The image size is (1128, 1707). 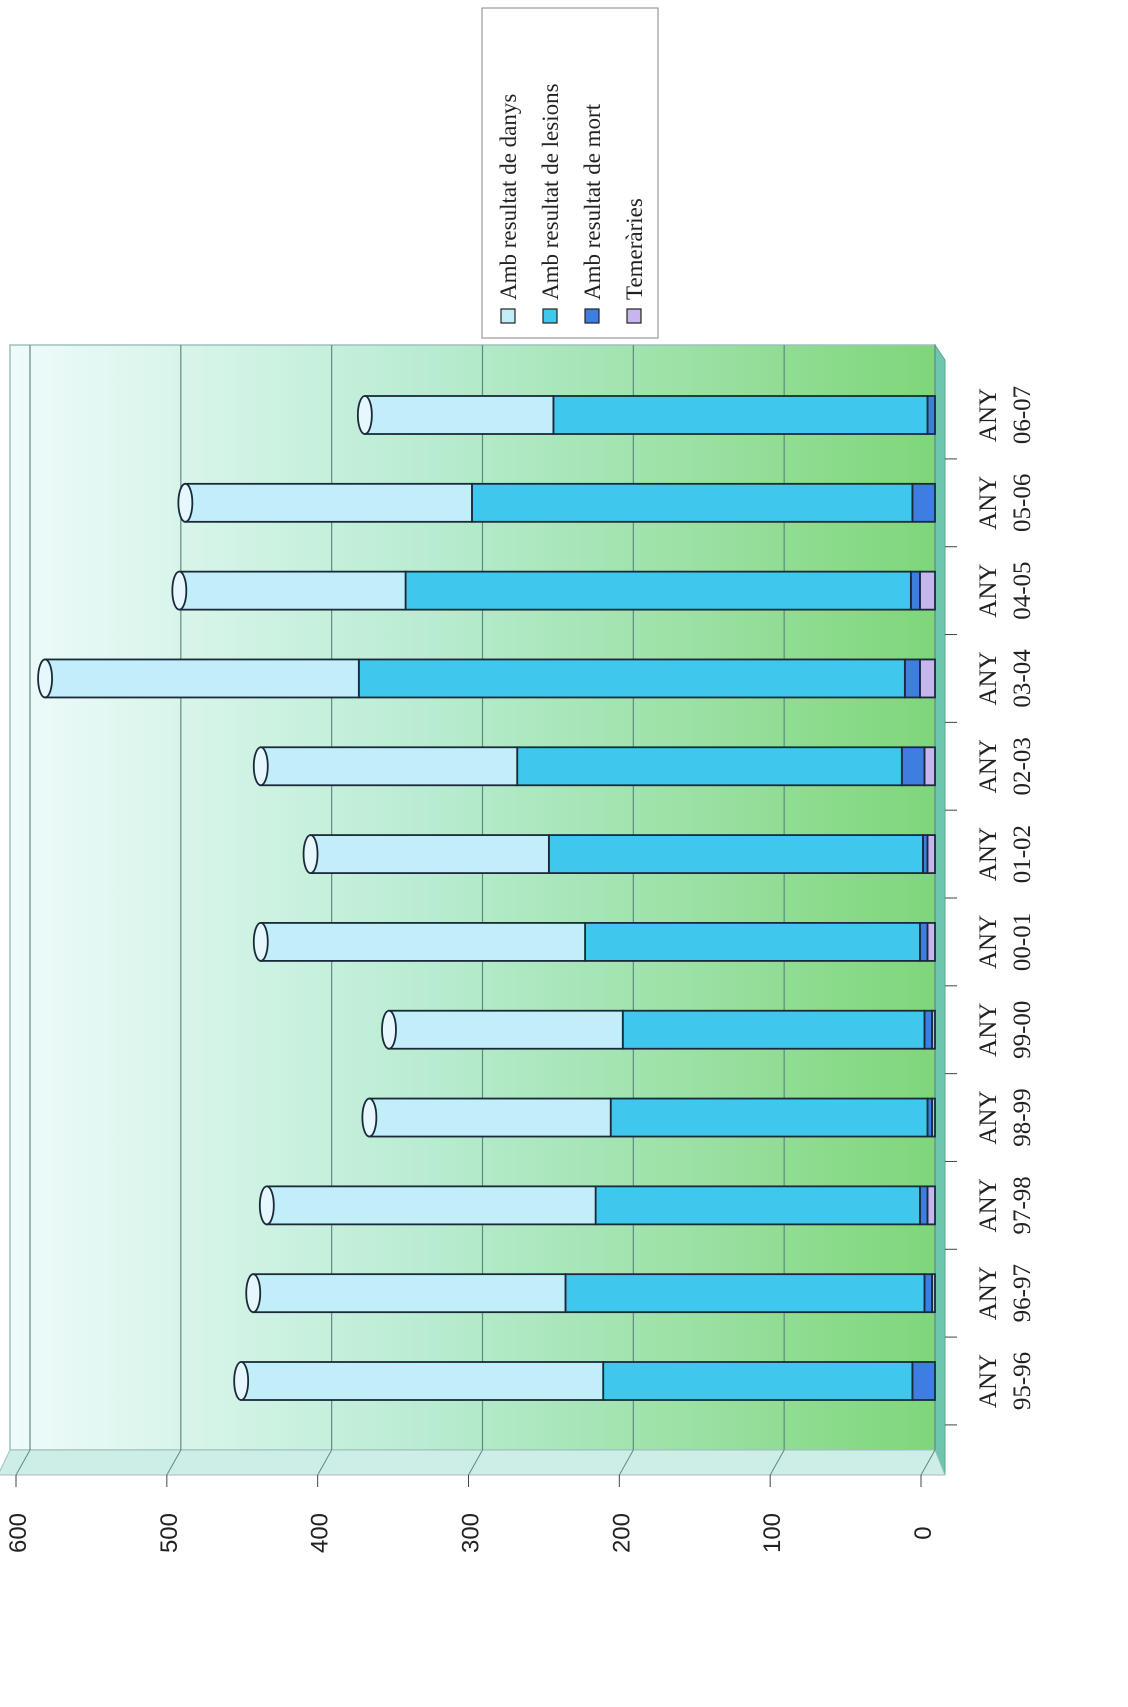 What do you see at coordinates (169, 1533) in the screenshot?
I see `tick-label-500: 500` at bounding box center [169, 1533].